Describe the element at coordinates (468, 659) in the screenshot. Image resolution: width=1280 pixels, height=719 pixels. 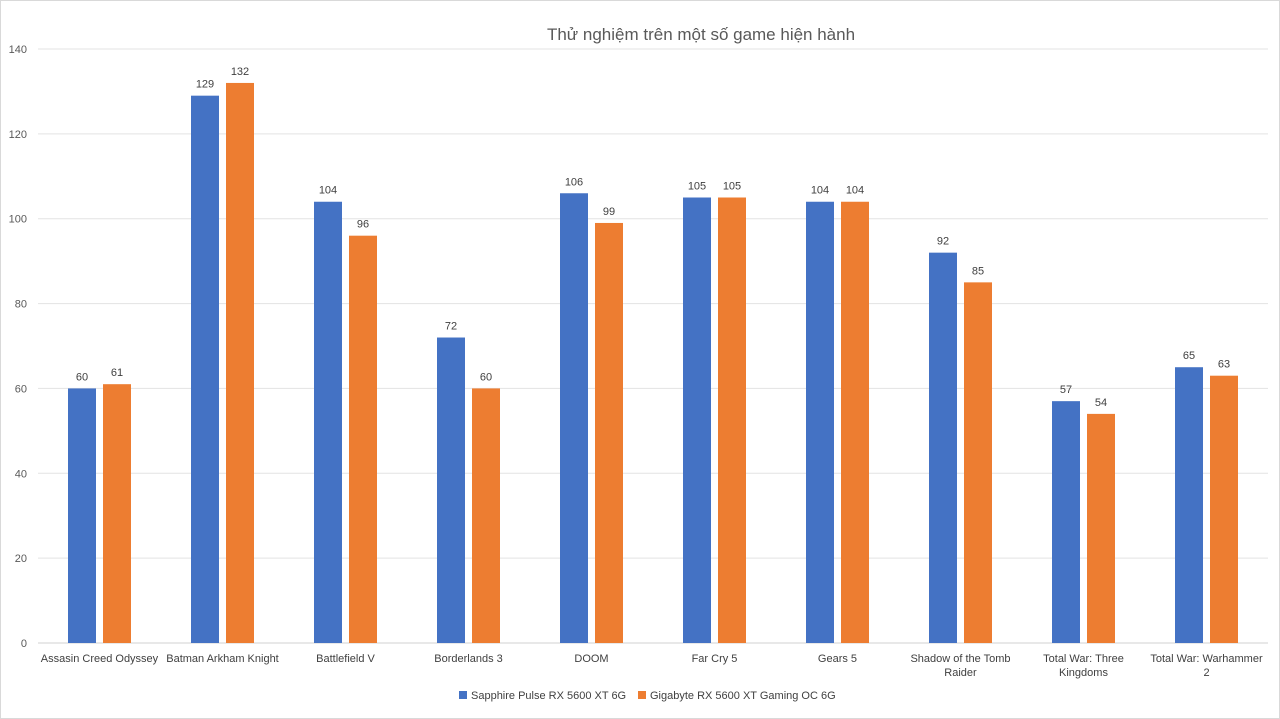
I see `x-tick-label: Borderlands 3` at that location.